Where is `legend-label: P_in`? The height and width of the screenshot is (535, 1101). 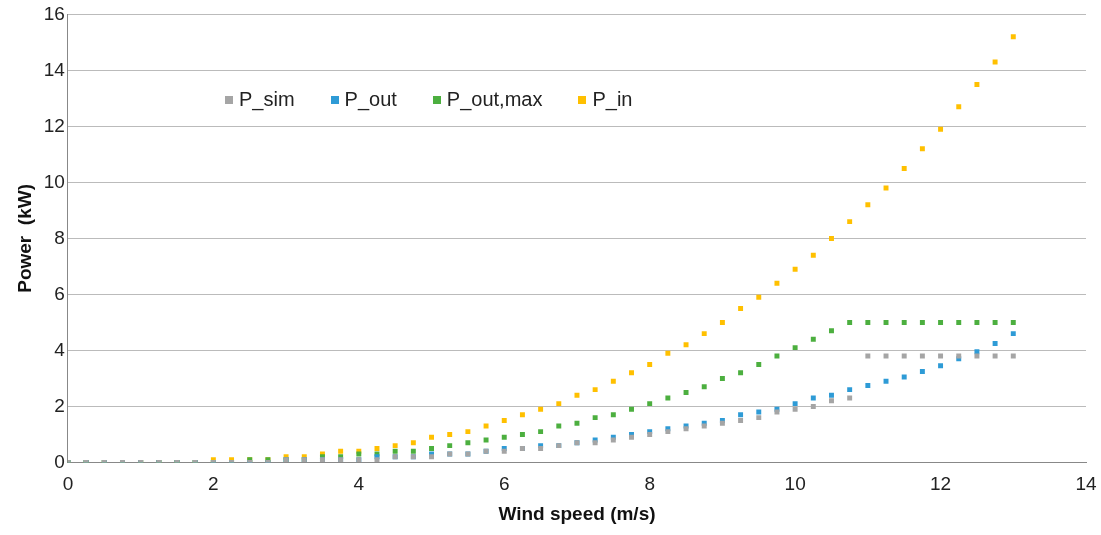
legend-label: P_in is located at coordinates (612, 99).